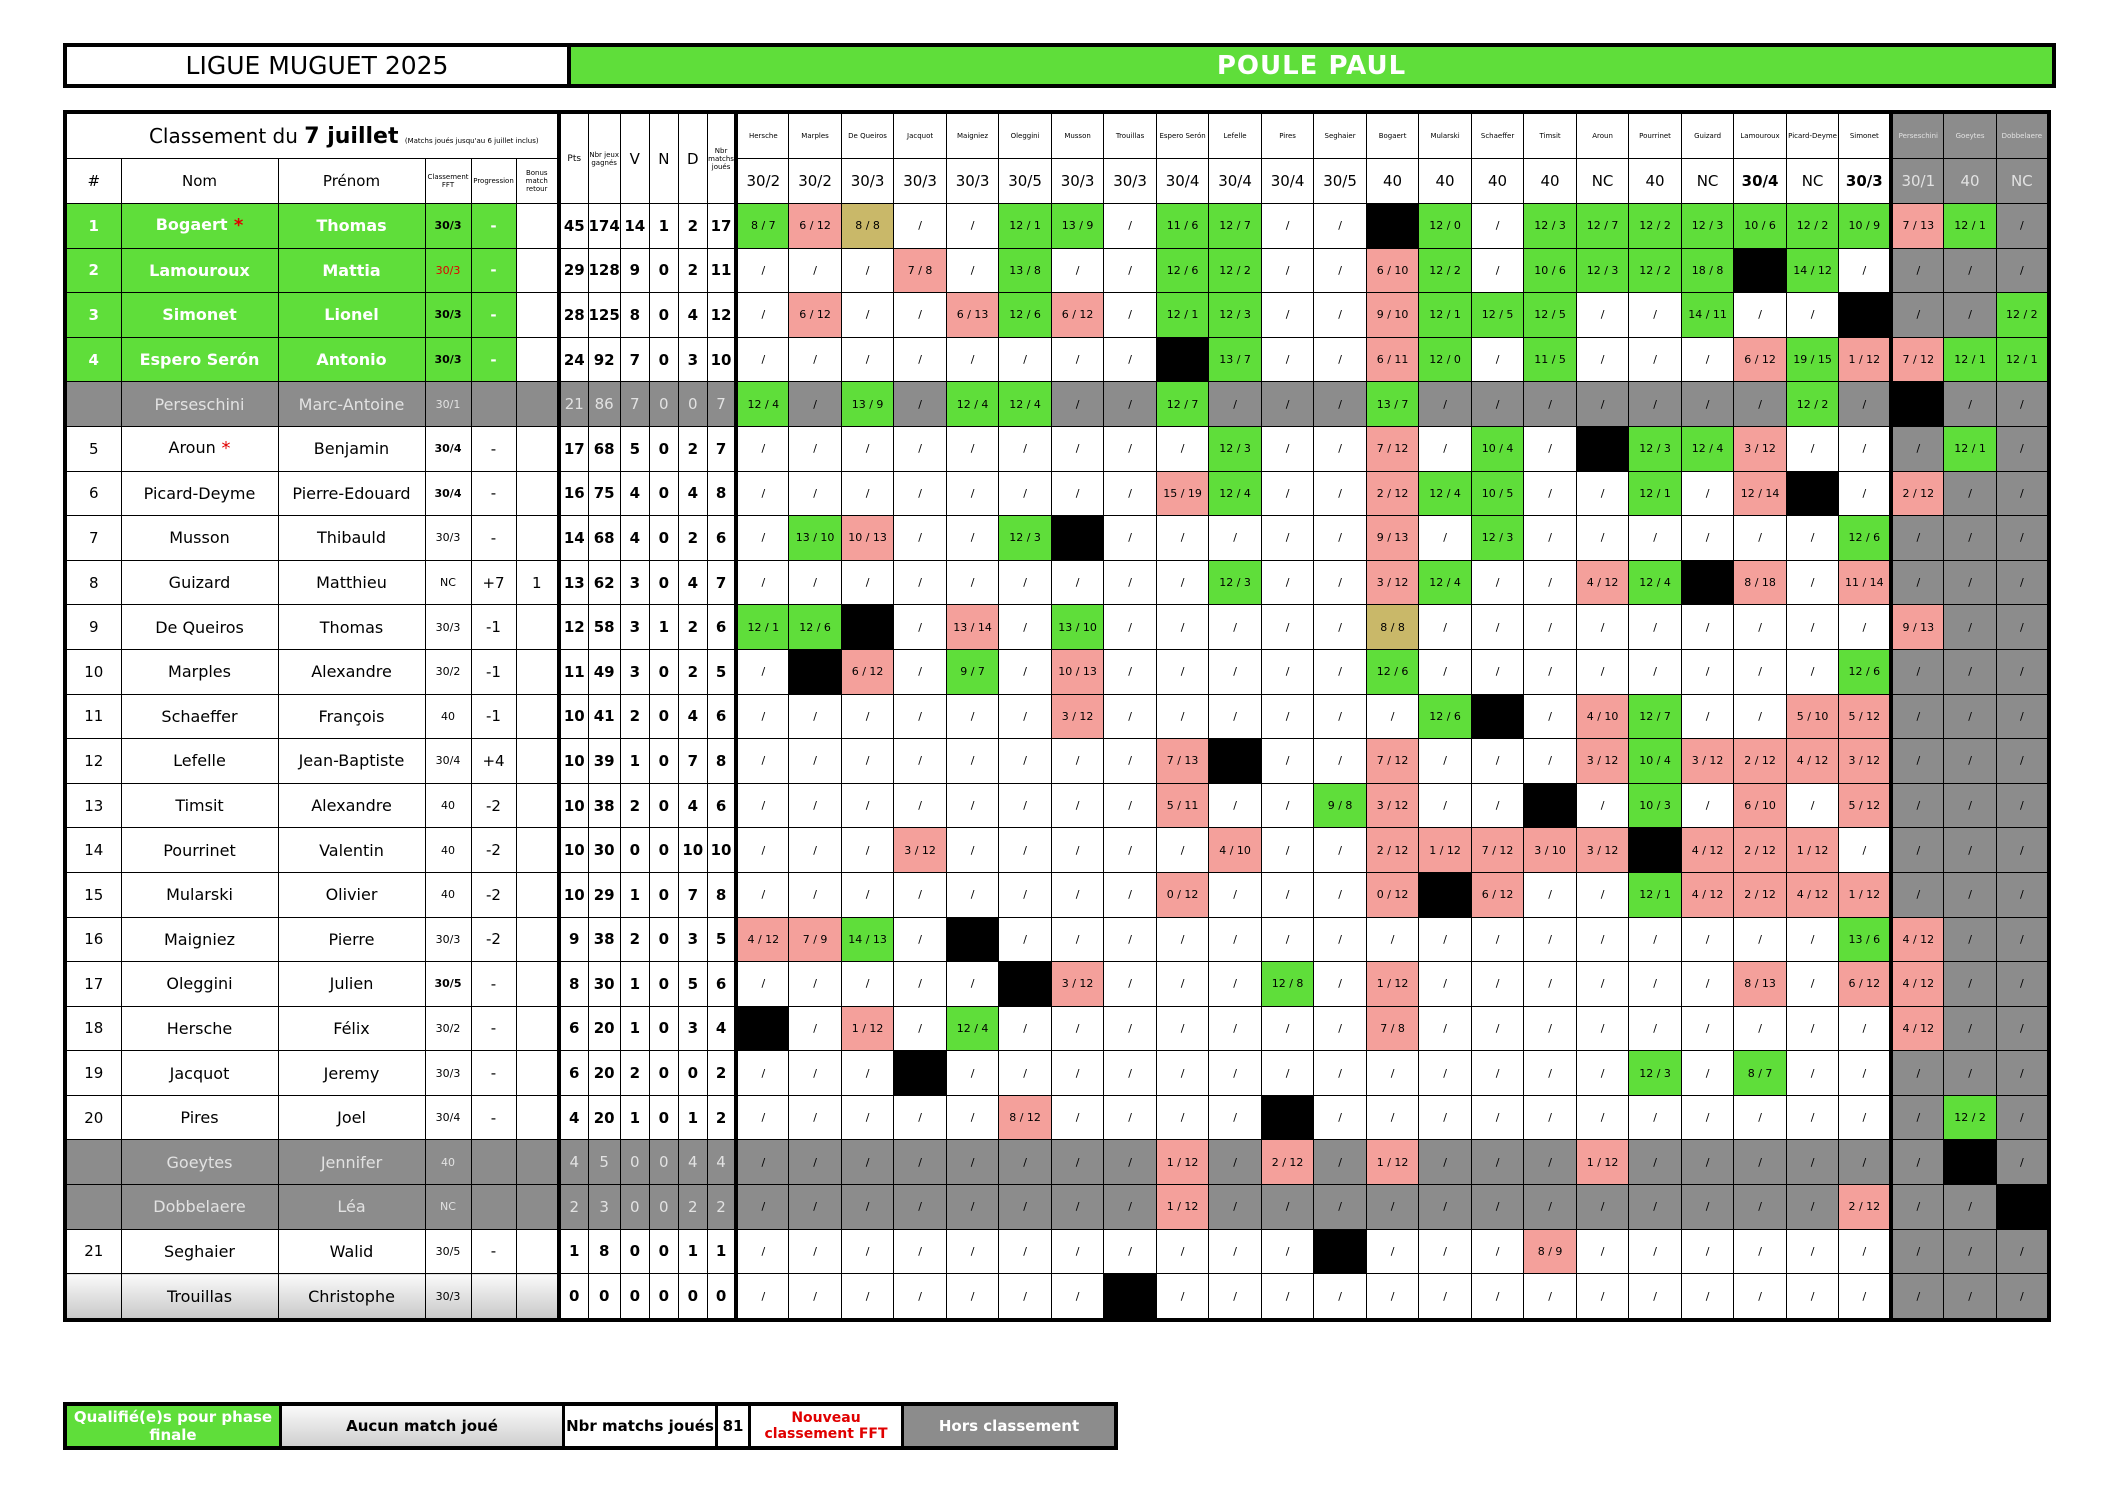  Describe the element at coordinates (721, 1028) in the screenshot. I see `player-stat-m: 4` at that location.